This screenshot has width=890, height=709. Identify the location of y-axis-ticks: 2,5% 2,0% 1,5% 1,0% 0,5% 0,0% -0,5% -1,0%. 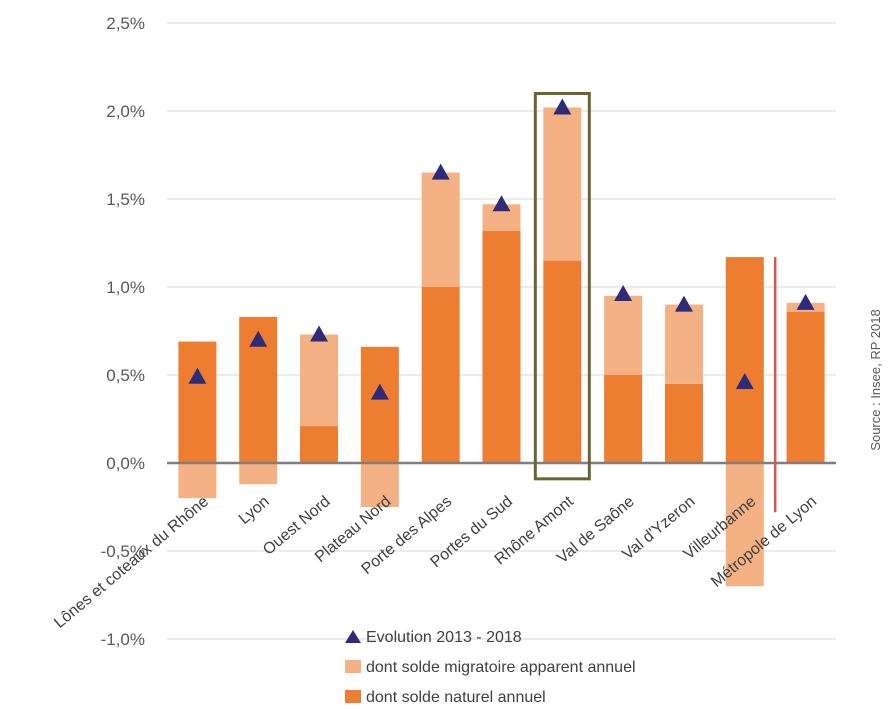
(123, 331).